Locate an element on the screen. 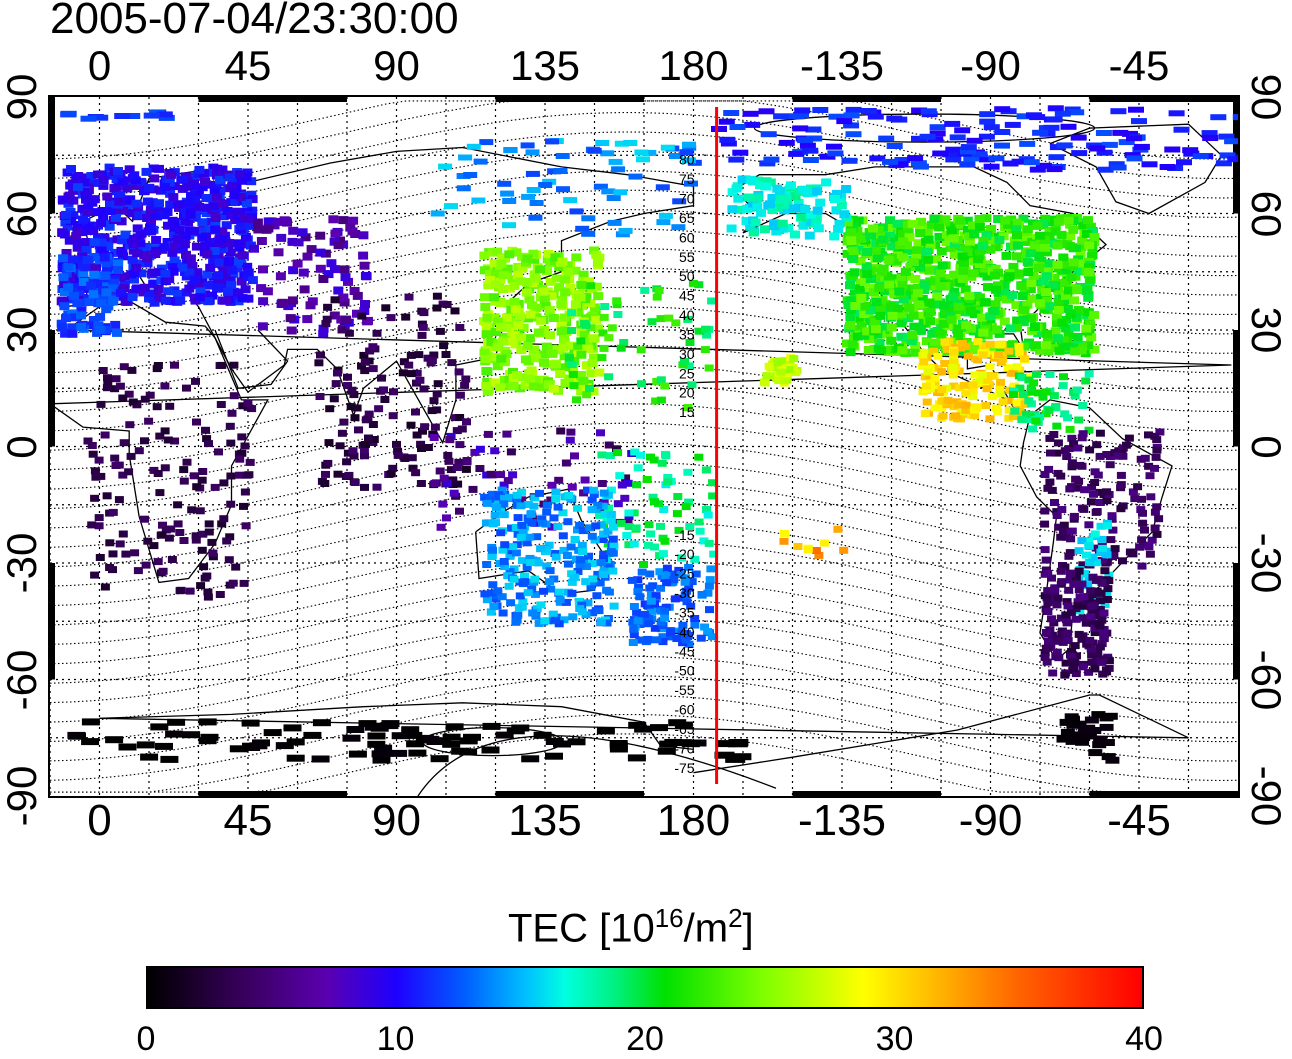 The height and width of the screenshot is (1059, 1292). contour-label: 60 is located at coordinates (687, 237).